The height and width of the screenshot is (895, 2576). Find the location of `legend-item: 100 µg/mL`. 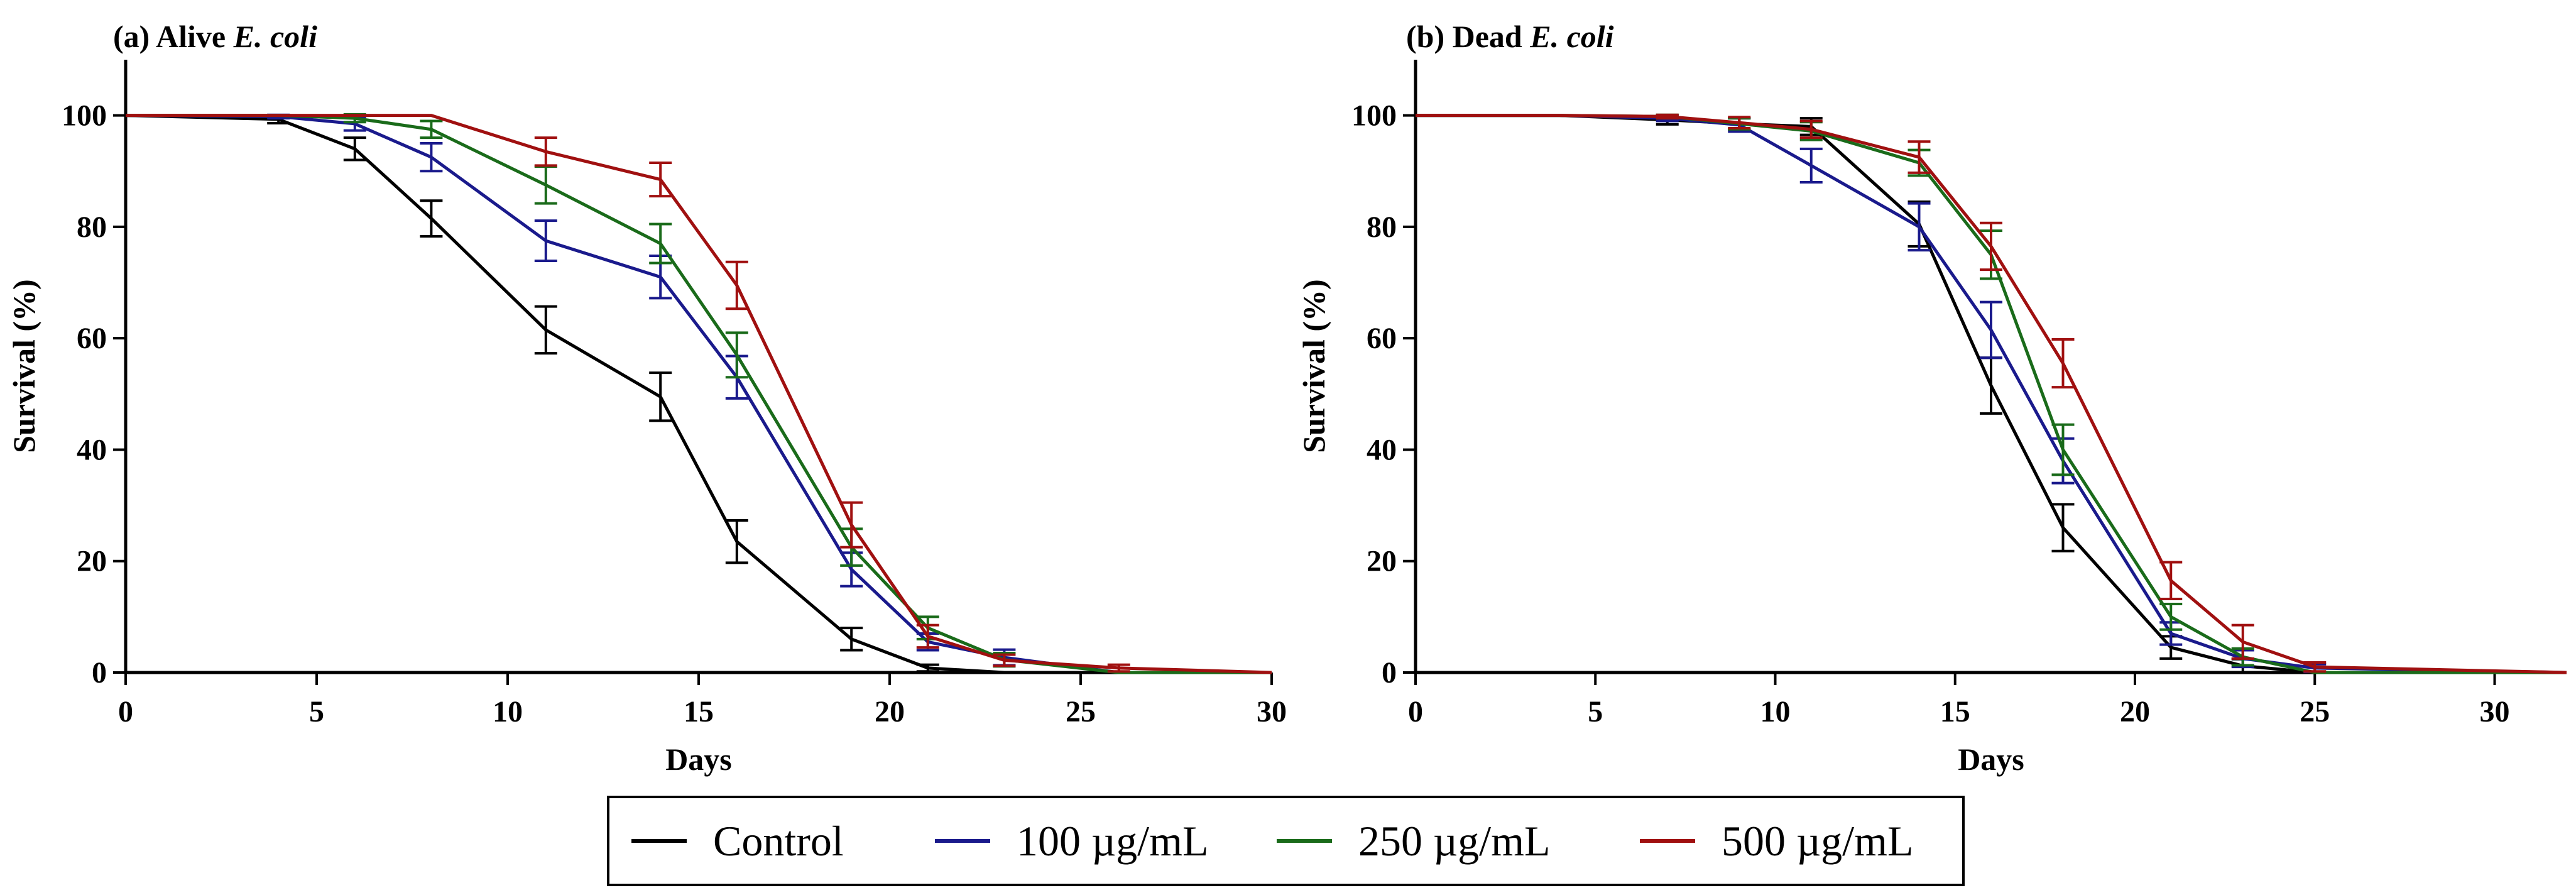

legend-item: 100 µg/mL is located at coordinates (1072, 841).